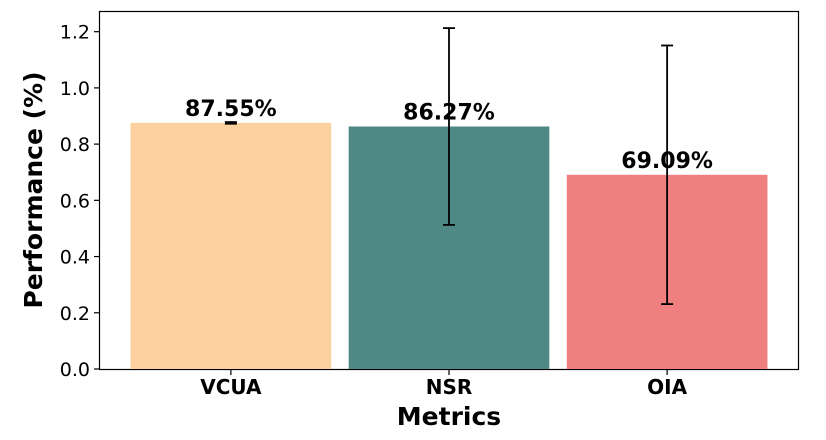  I want to click on bar-vcua, so click(231, 245).